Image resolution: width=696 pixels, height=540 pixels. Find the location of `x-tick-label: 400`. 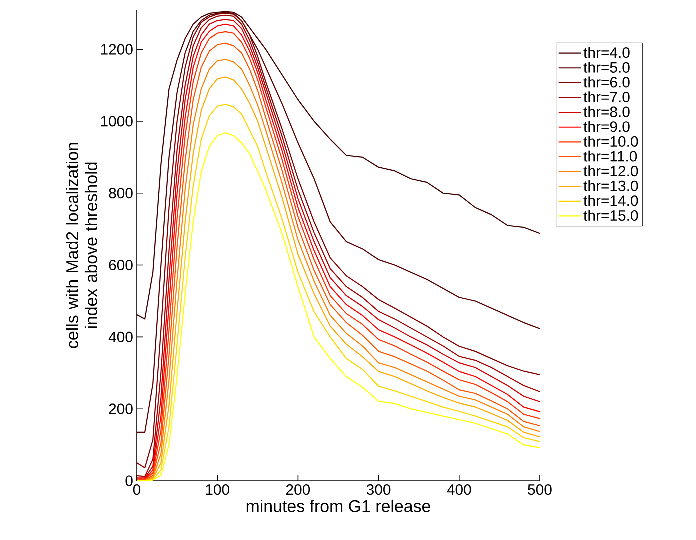

x-tick-label: 400 is located at coordinates (459, 490).